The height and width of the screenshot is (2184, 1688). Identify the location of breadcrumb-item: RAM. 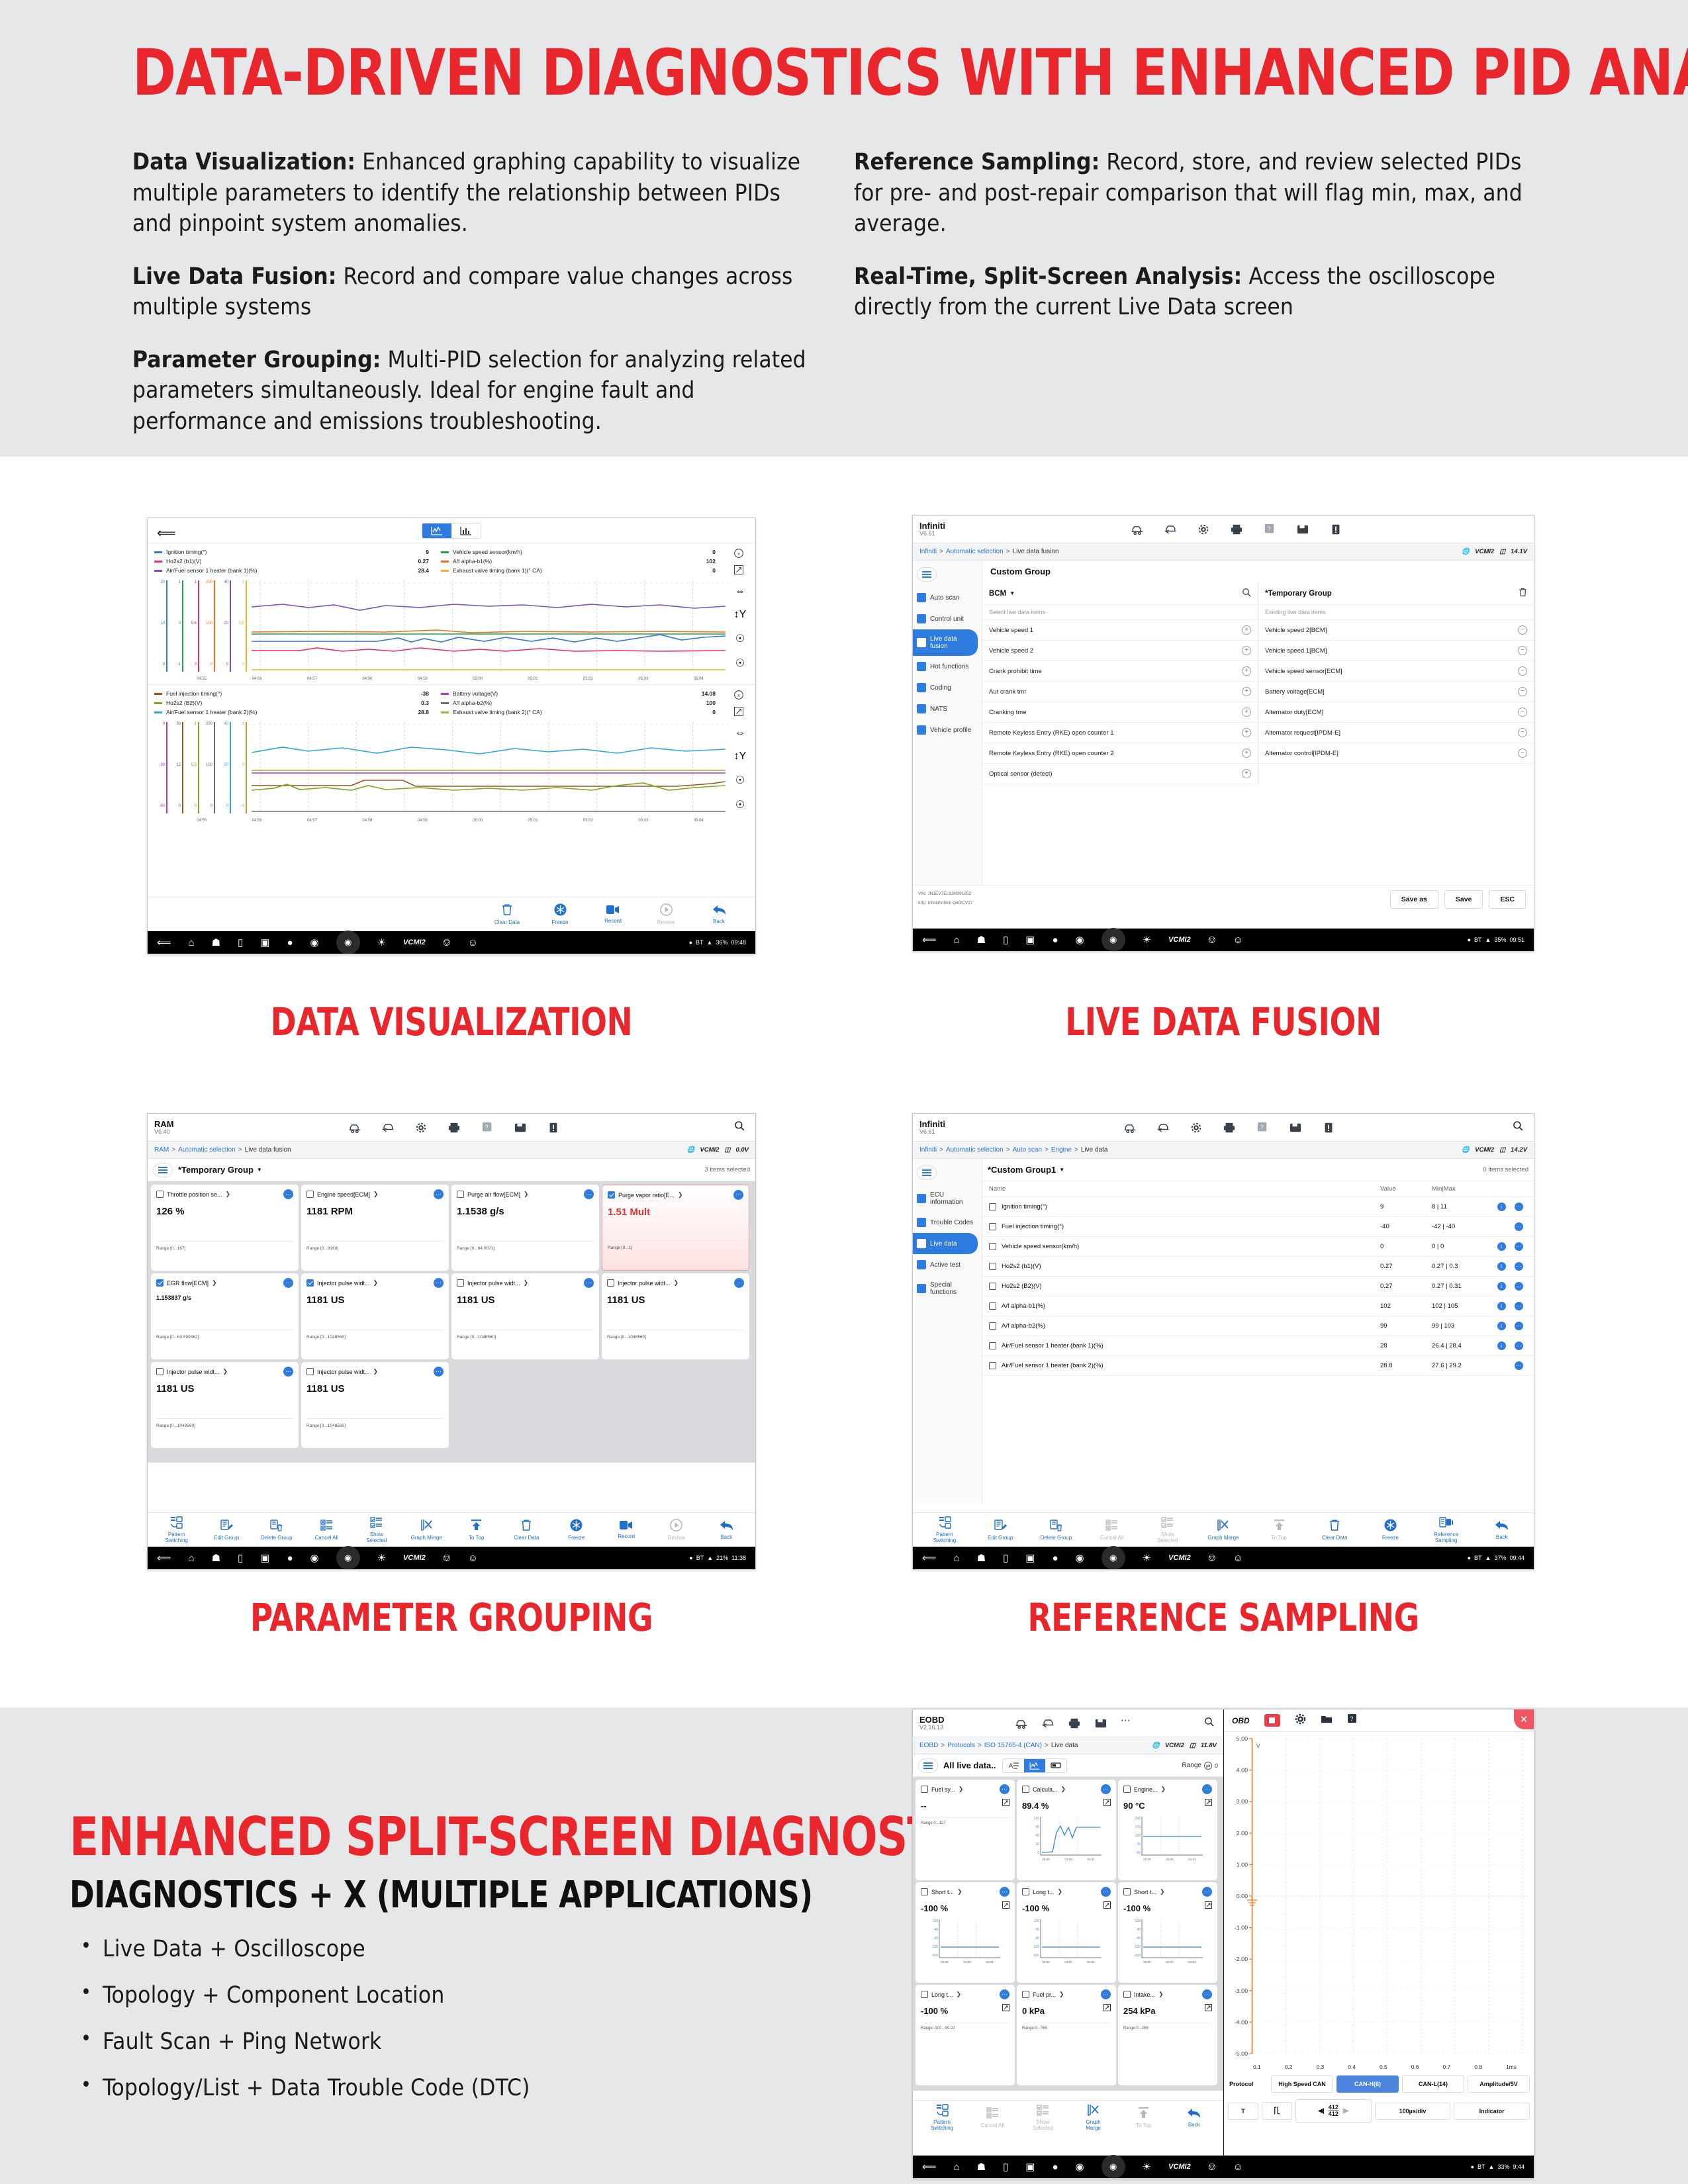
(161, 1150).